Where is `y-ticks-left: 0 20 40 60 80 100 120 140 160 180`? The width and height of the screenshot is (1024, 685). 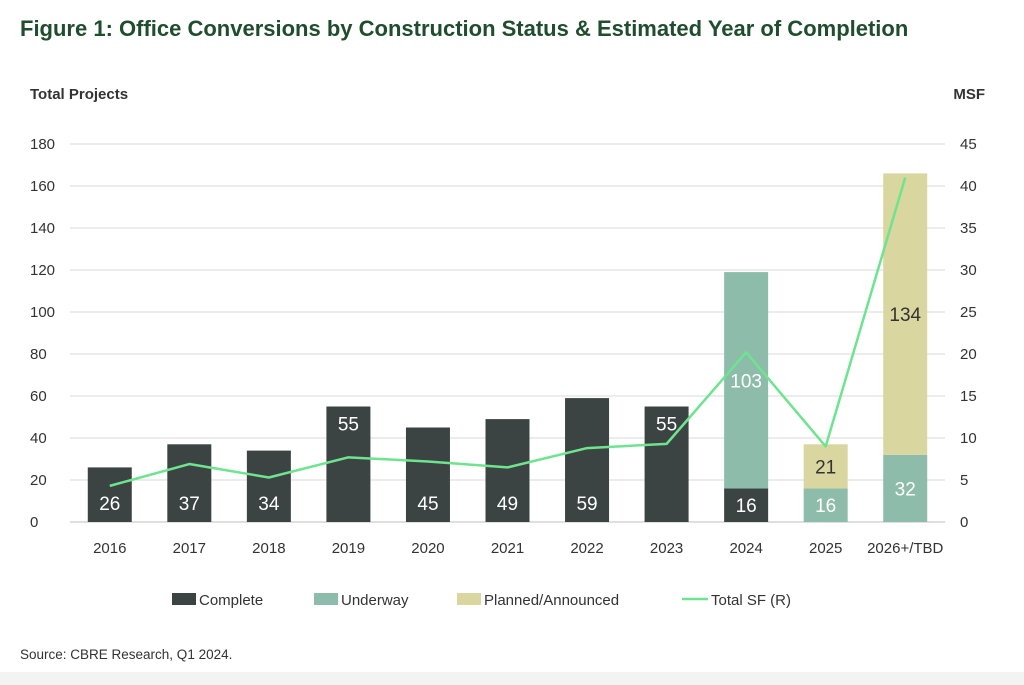
y-ticks-left: 0 20 40 60 80 100 120 140 160 180 is located at coordinates (42, 333).